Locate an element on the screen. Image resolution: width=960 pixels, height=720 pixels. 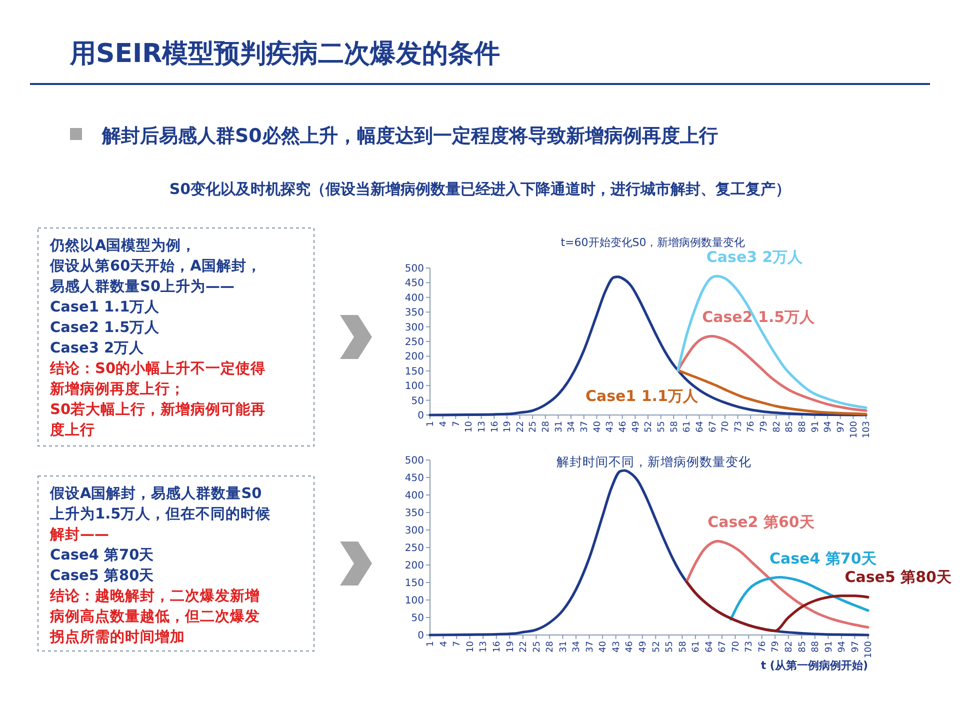
text: 度上行 is located at coordinates (72, 429).